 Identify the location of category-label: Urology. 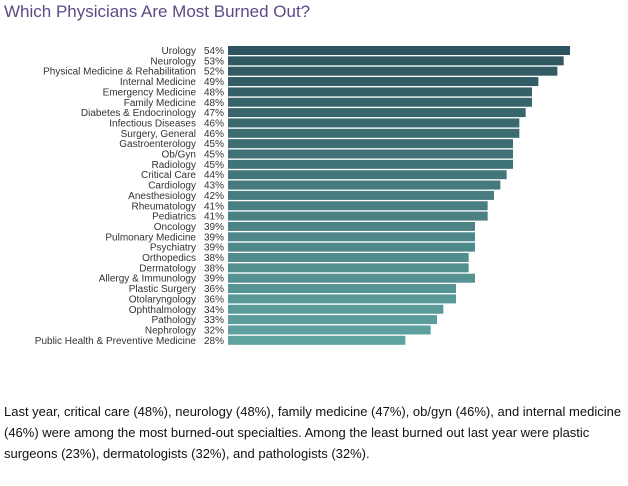
(179, 51).